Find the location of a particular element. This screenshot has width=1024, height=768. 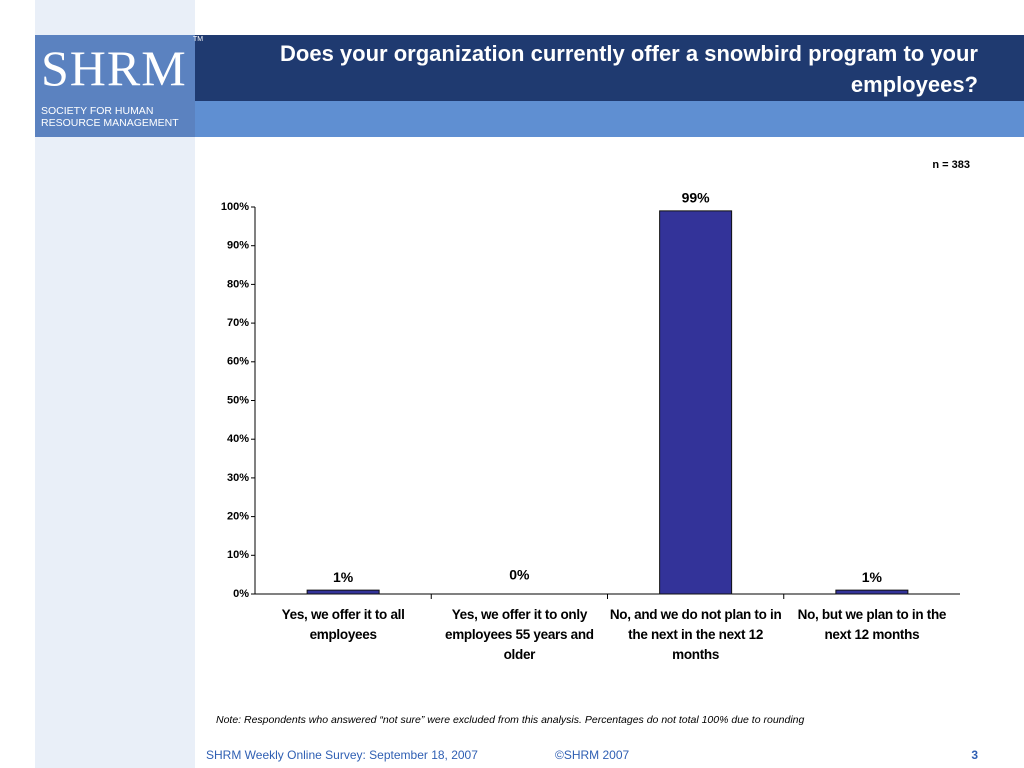

logo-text: SOCIETY FOR HUMAN RESOURCE MANAGEMENT is located at coordinates (110, 117).